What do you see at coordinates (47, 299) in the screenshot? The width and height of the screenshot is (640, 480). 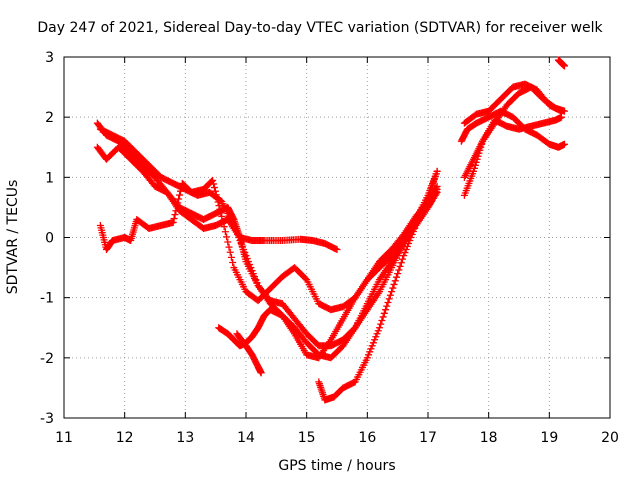 I see `y-tick-label: -1` at bounding box center [47, 299].